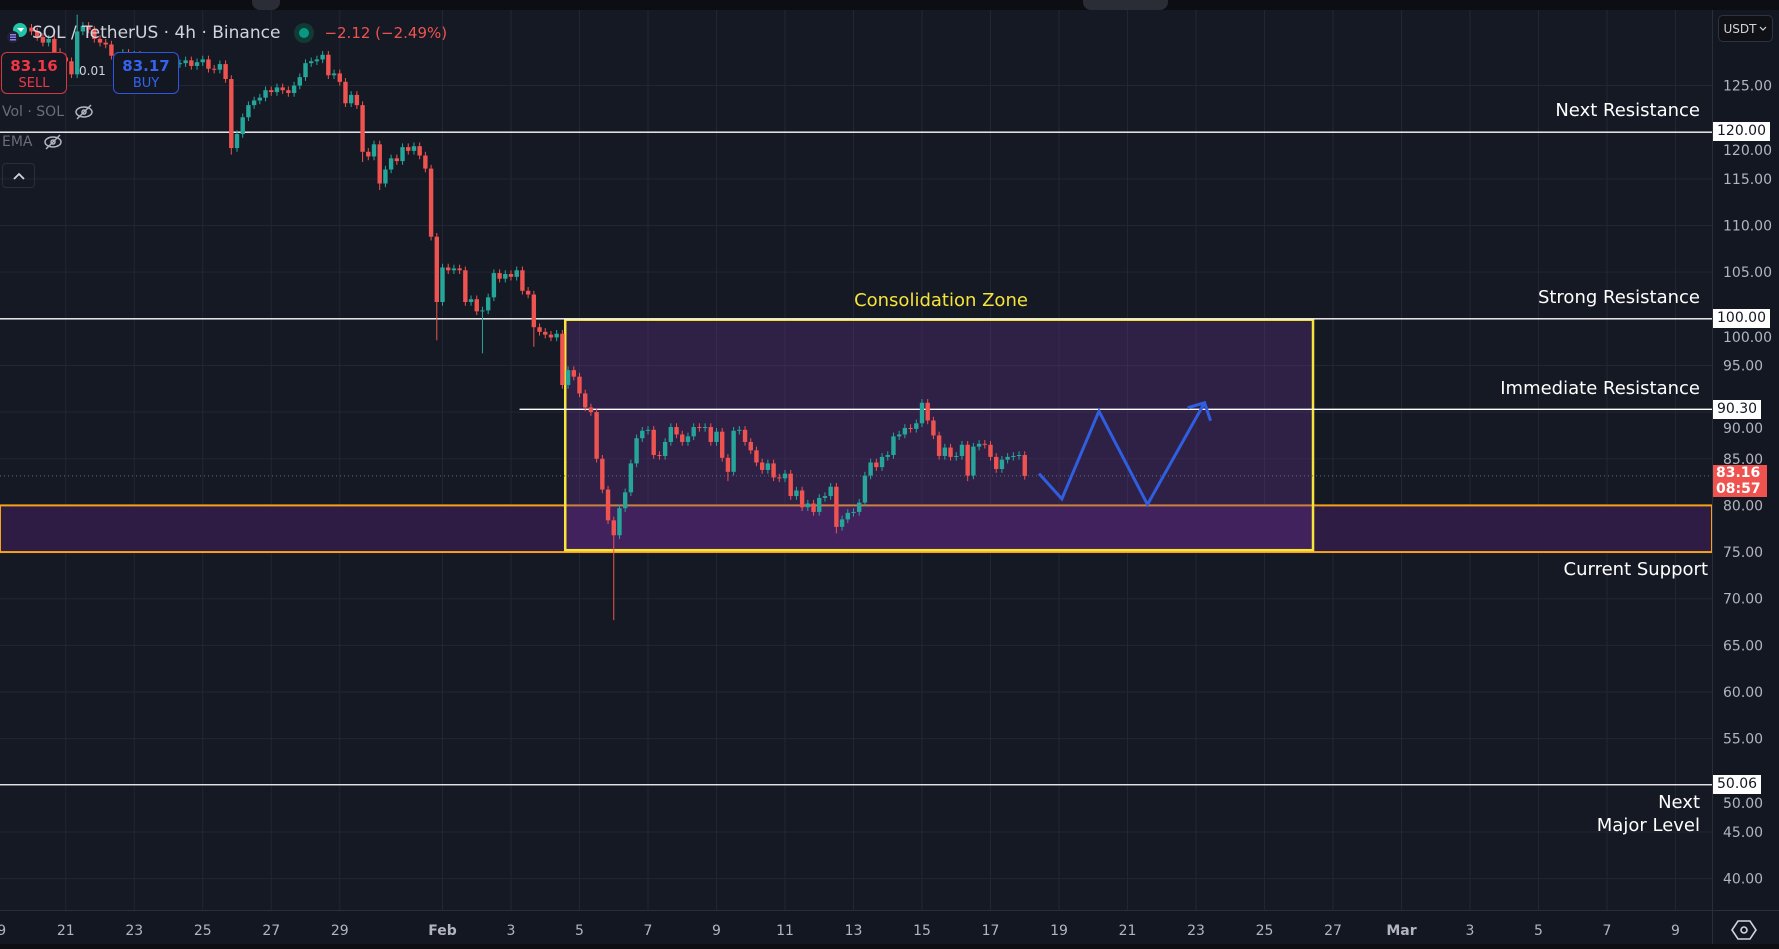  What do you see at coordinates (1737, 784) in the screenshot?
I see `price-tag-50-06: 50.06` at bounding box center [1737, 784].